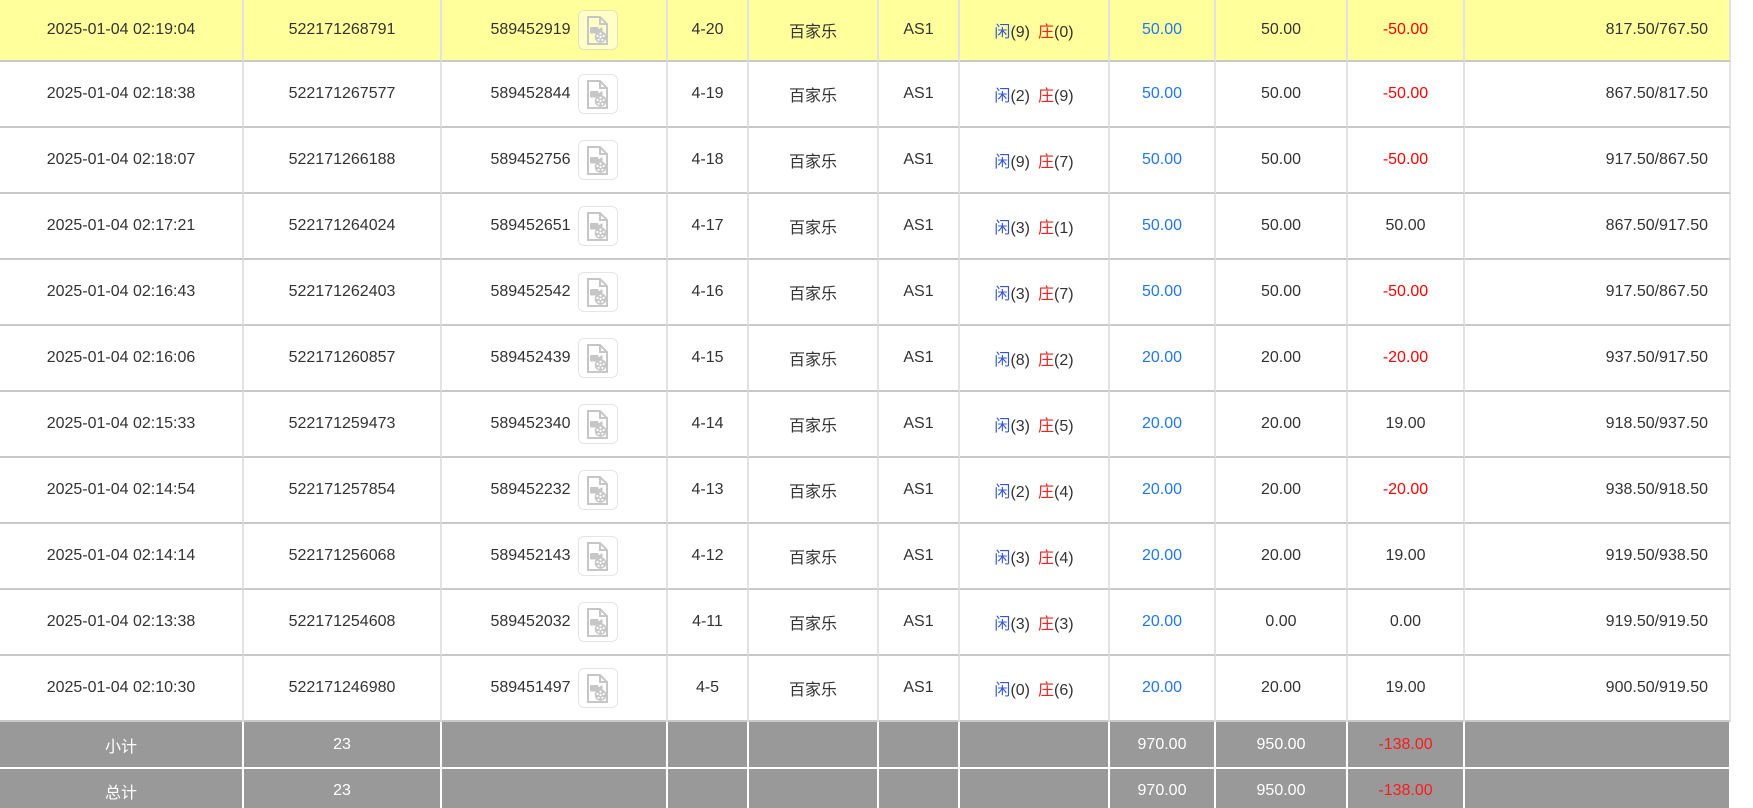 Image resolution: width=1753 pixels, height=808 pixels. Describe the element at coordinates (343, 787) in the screenshot. I see `summary-count: 23` at that location.